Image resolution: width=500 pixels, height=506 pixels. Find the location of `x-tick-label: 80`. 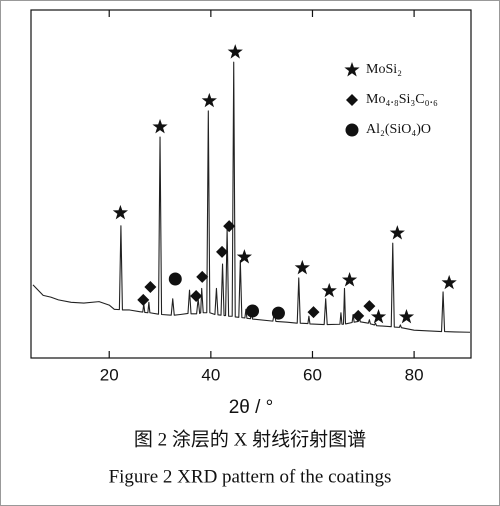

x-tick-label: 80 is located at coordinates (414, 374).